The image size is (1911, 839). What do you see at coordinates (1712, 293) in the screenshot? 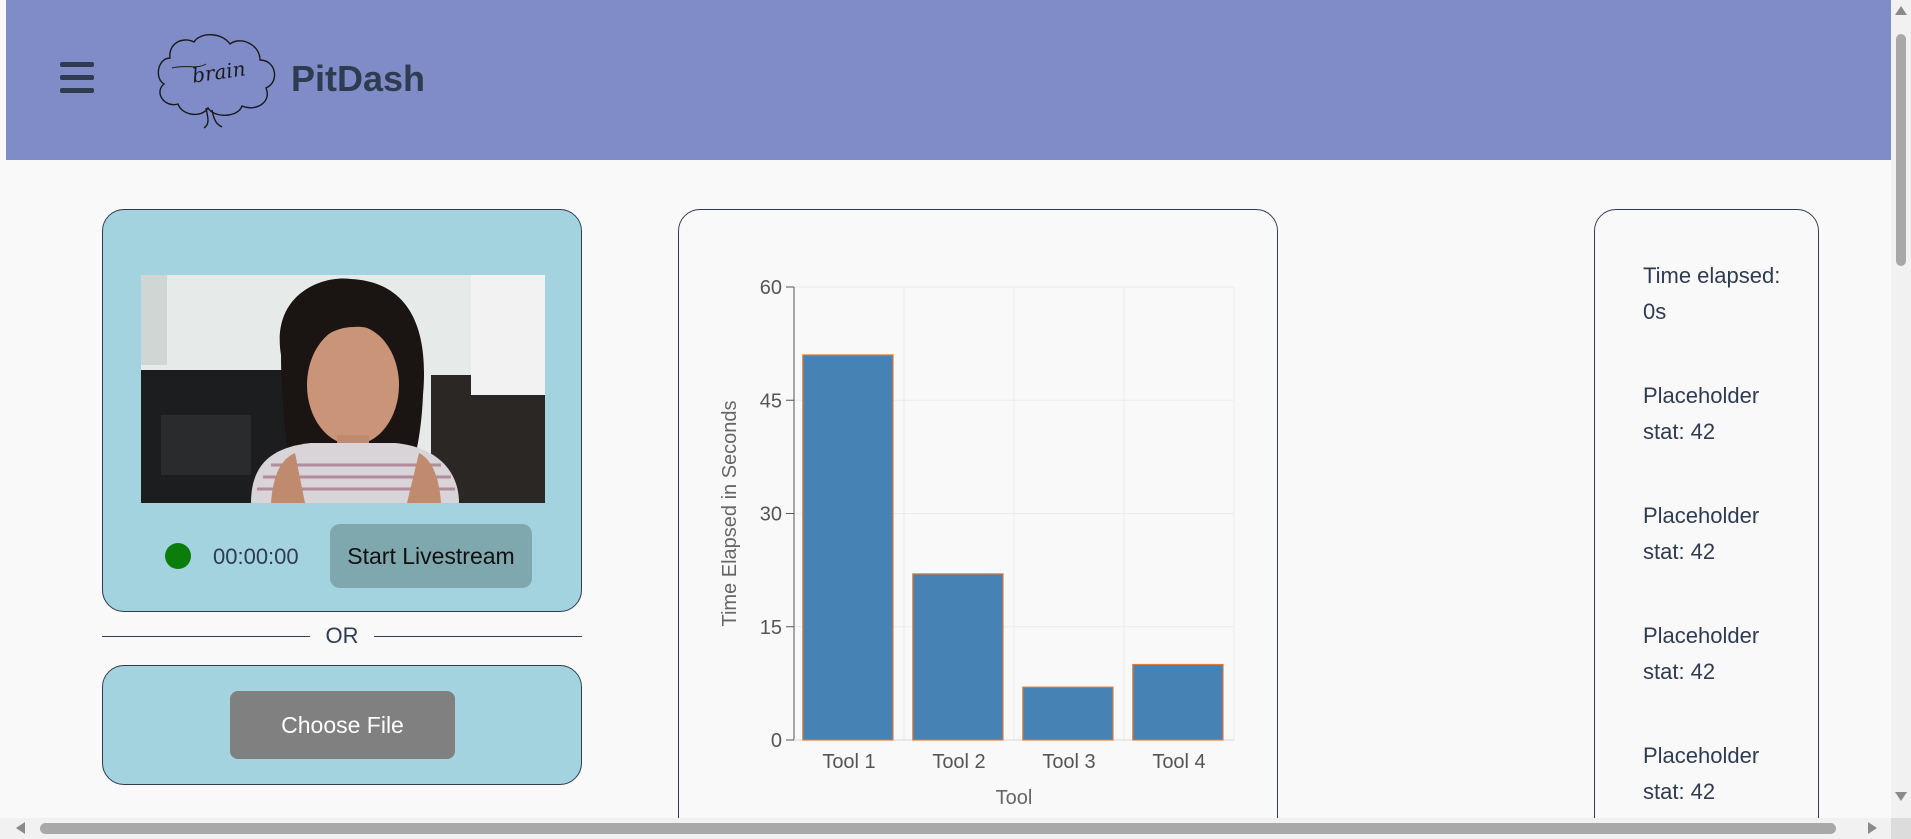
I see `stat-time-elapsed: Time elapsed: 0s` at bounding box center [1712, 293].